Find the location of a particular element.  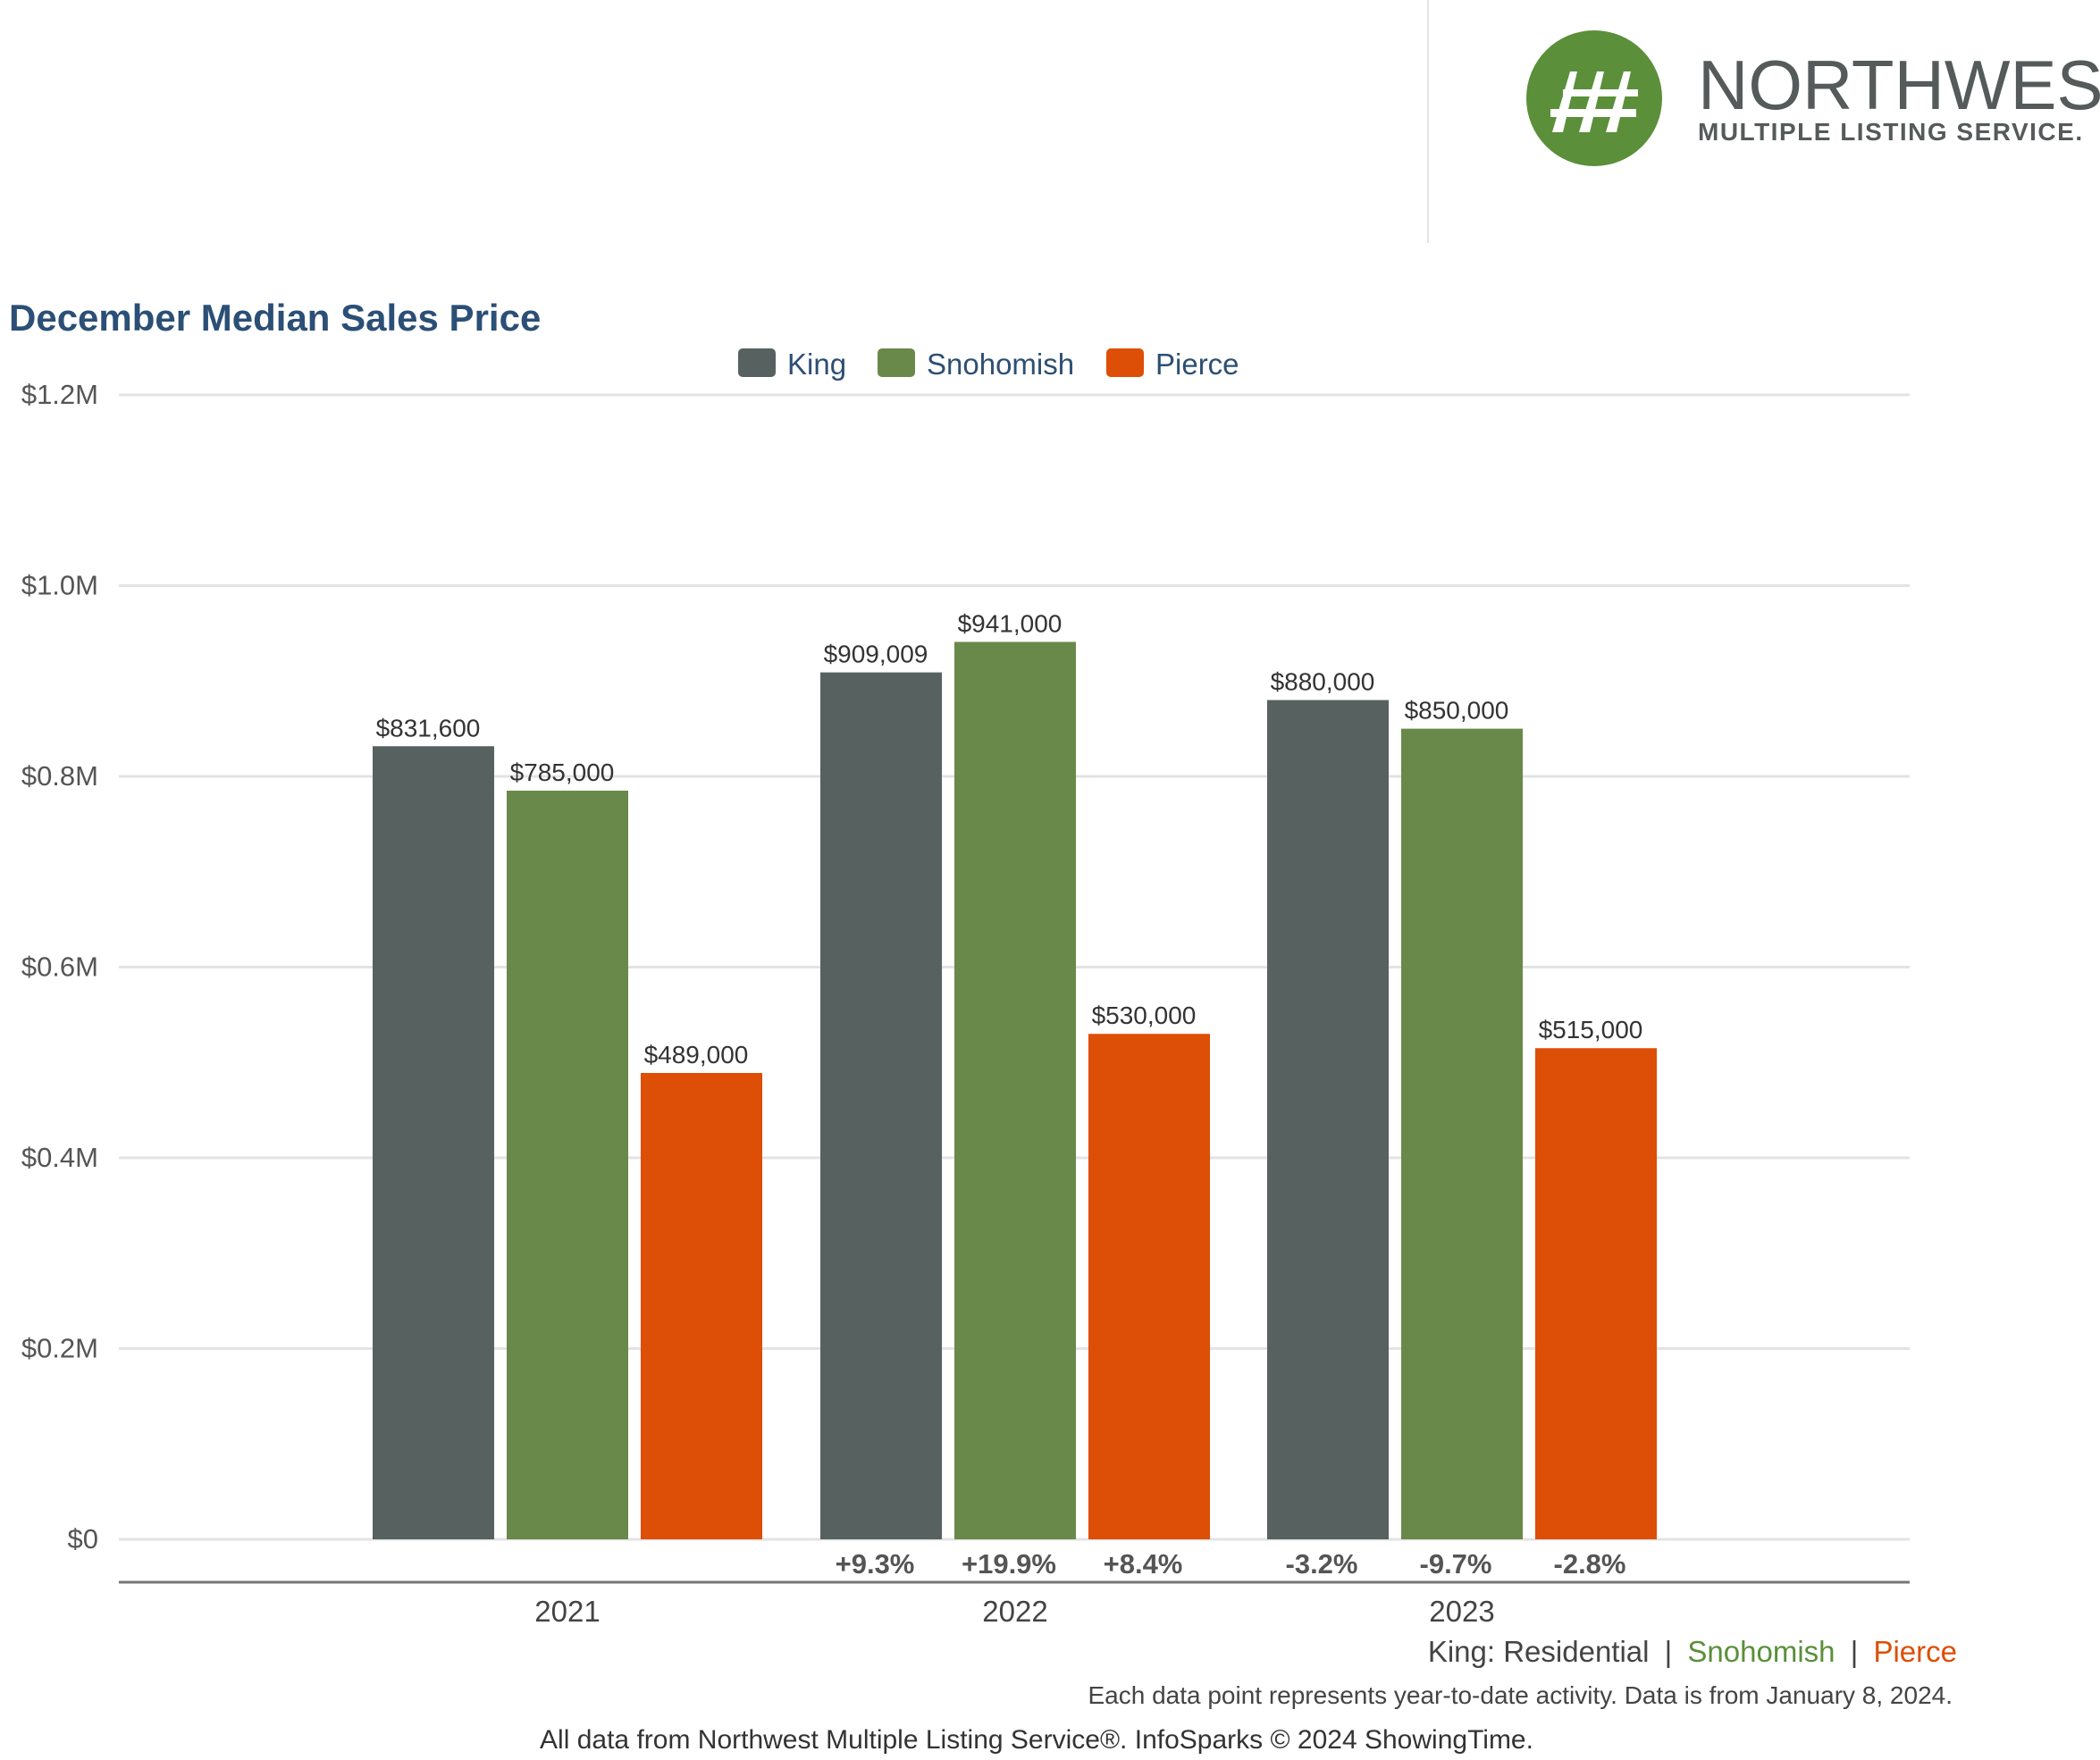

series-note-king: King: Residential is located at coordinates (1539, 1652).